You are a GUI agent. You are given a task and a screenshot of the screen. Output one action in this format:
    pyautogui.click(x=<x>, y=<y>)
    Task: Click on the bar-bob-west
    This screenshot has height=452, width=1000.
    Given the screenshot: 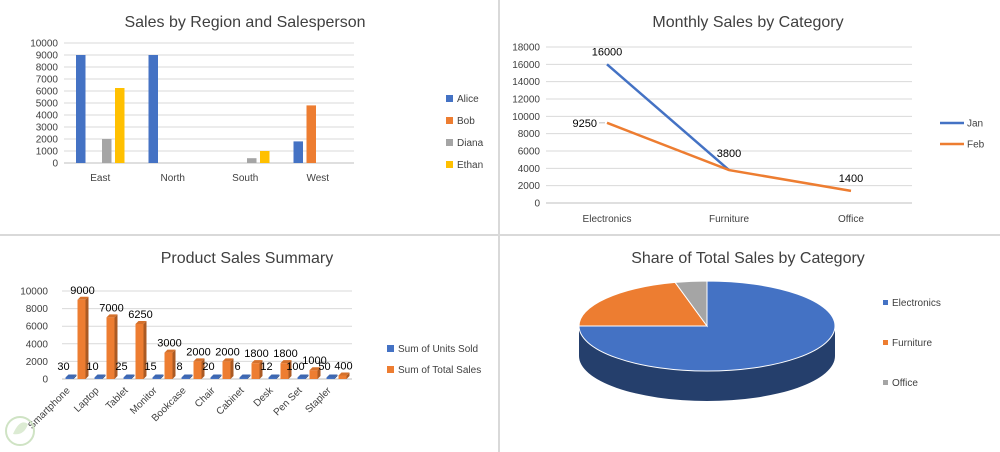 What is the action you would take?
    pyautogui.click(x=311, y=134)
    